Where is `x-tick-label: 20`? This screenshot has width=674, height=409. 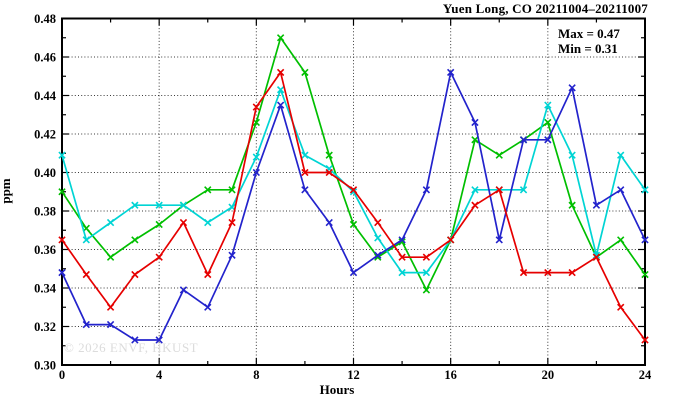 x-tick-label: 20 is located at coordinates (548, 375).